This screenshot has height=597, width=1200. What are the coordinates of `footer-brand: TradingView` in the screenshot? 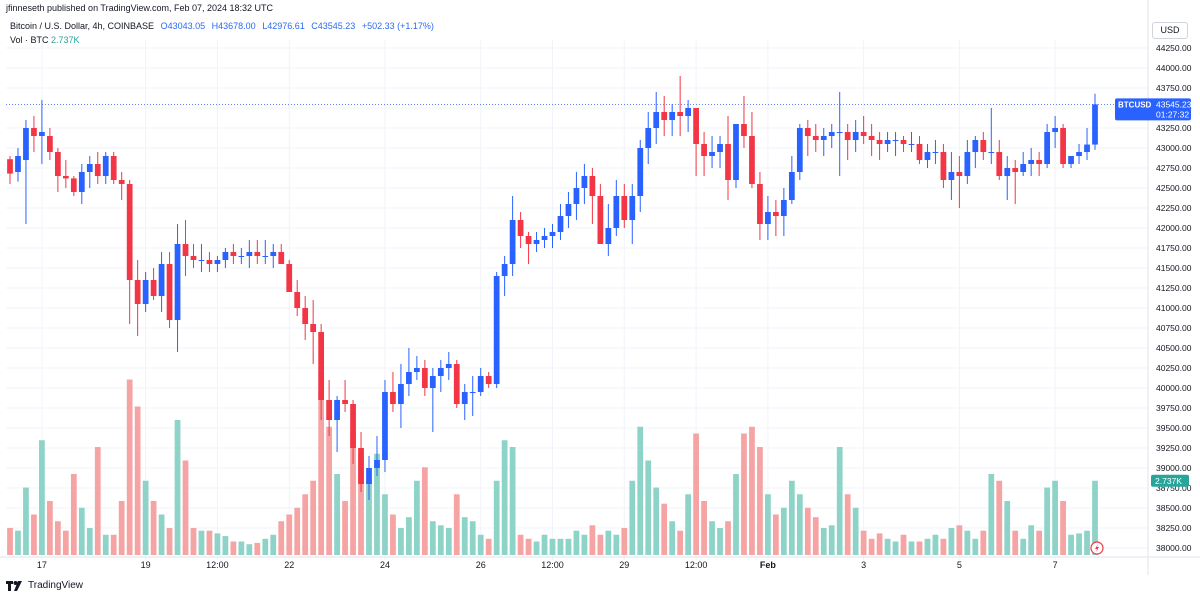 It's located at (56, 585).